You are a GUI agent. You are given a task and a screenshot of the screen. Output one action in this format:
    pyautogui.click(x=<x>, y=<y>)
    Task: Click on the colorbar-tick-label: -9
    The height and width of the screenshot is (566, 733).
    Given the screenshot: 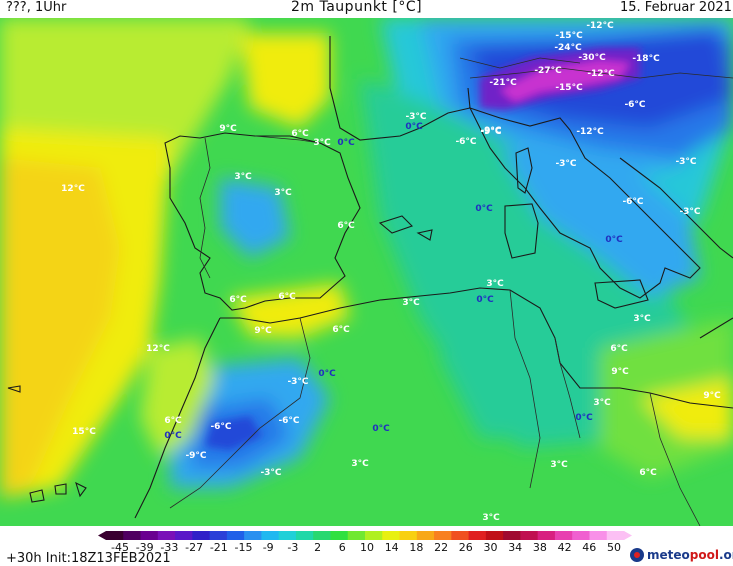 What is the action you would take?
    pyautogui.click(x=268, y=547)
    